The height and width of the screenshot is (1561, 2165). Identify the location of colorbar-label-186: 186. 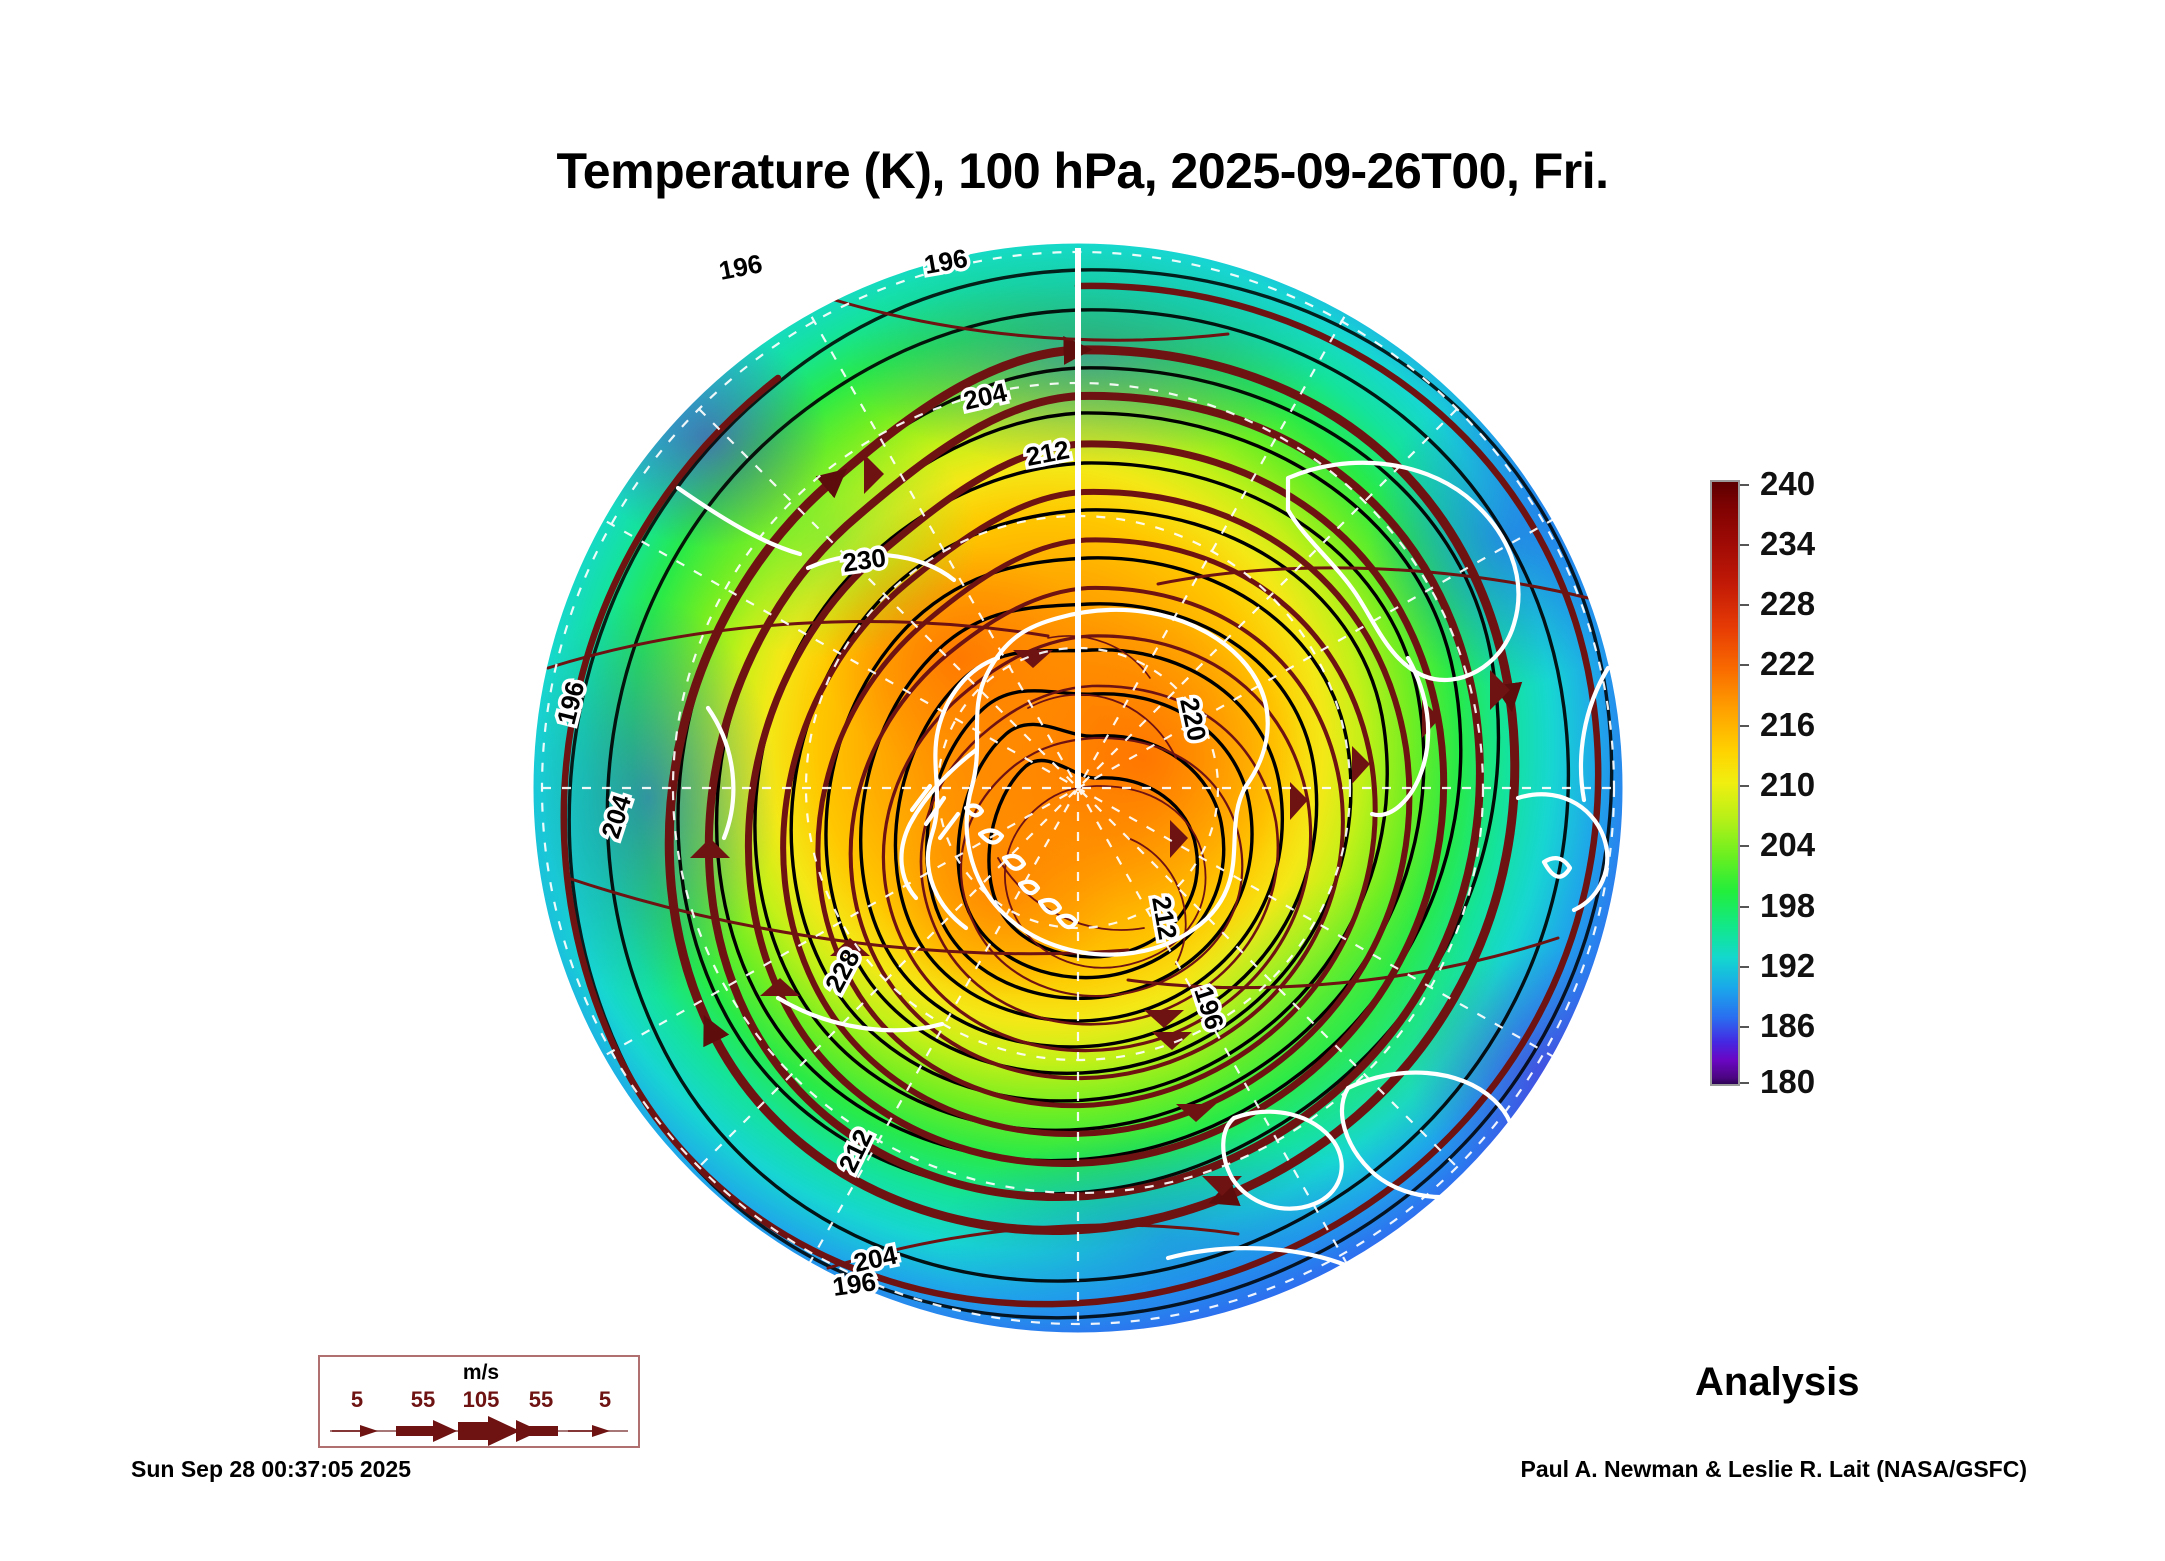
(1788, 1025).